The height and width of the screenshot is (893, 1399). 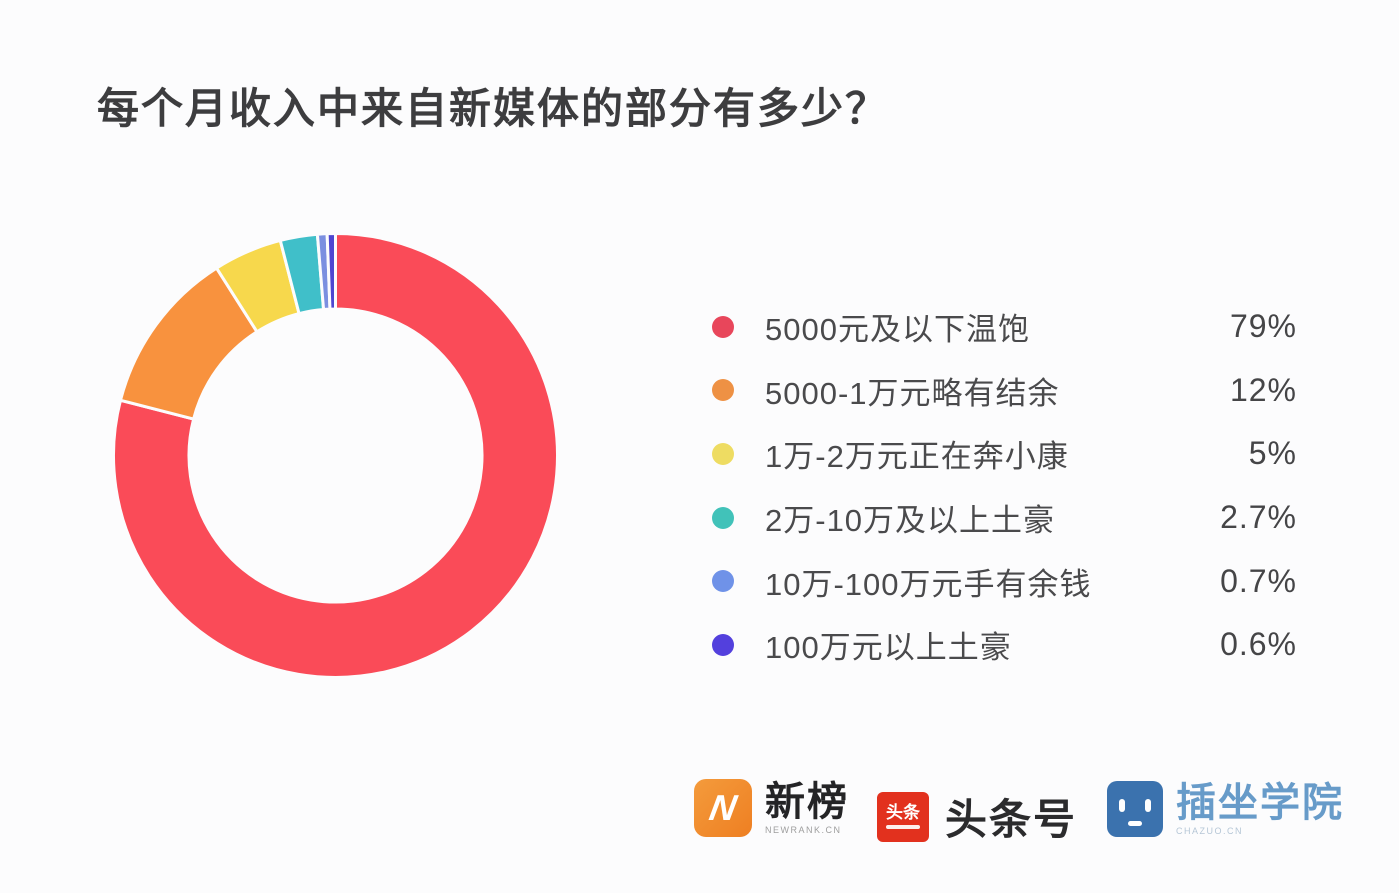 I want to click on legend-item: 5000-1万元略有结余 12%, so click(x=1004, y=391).